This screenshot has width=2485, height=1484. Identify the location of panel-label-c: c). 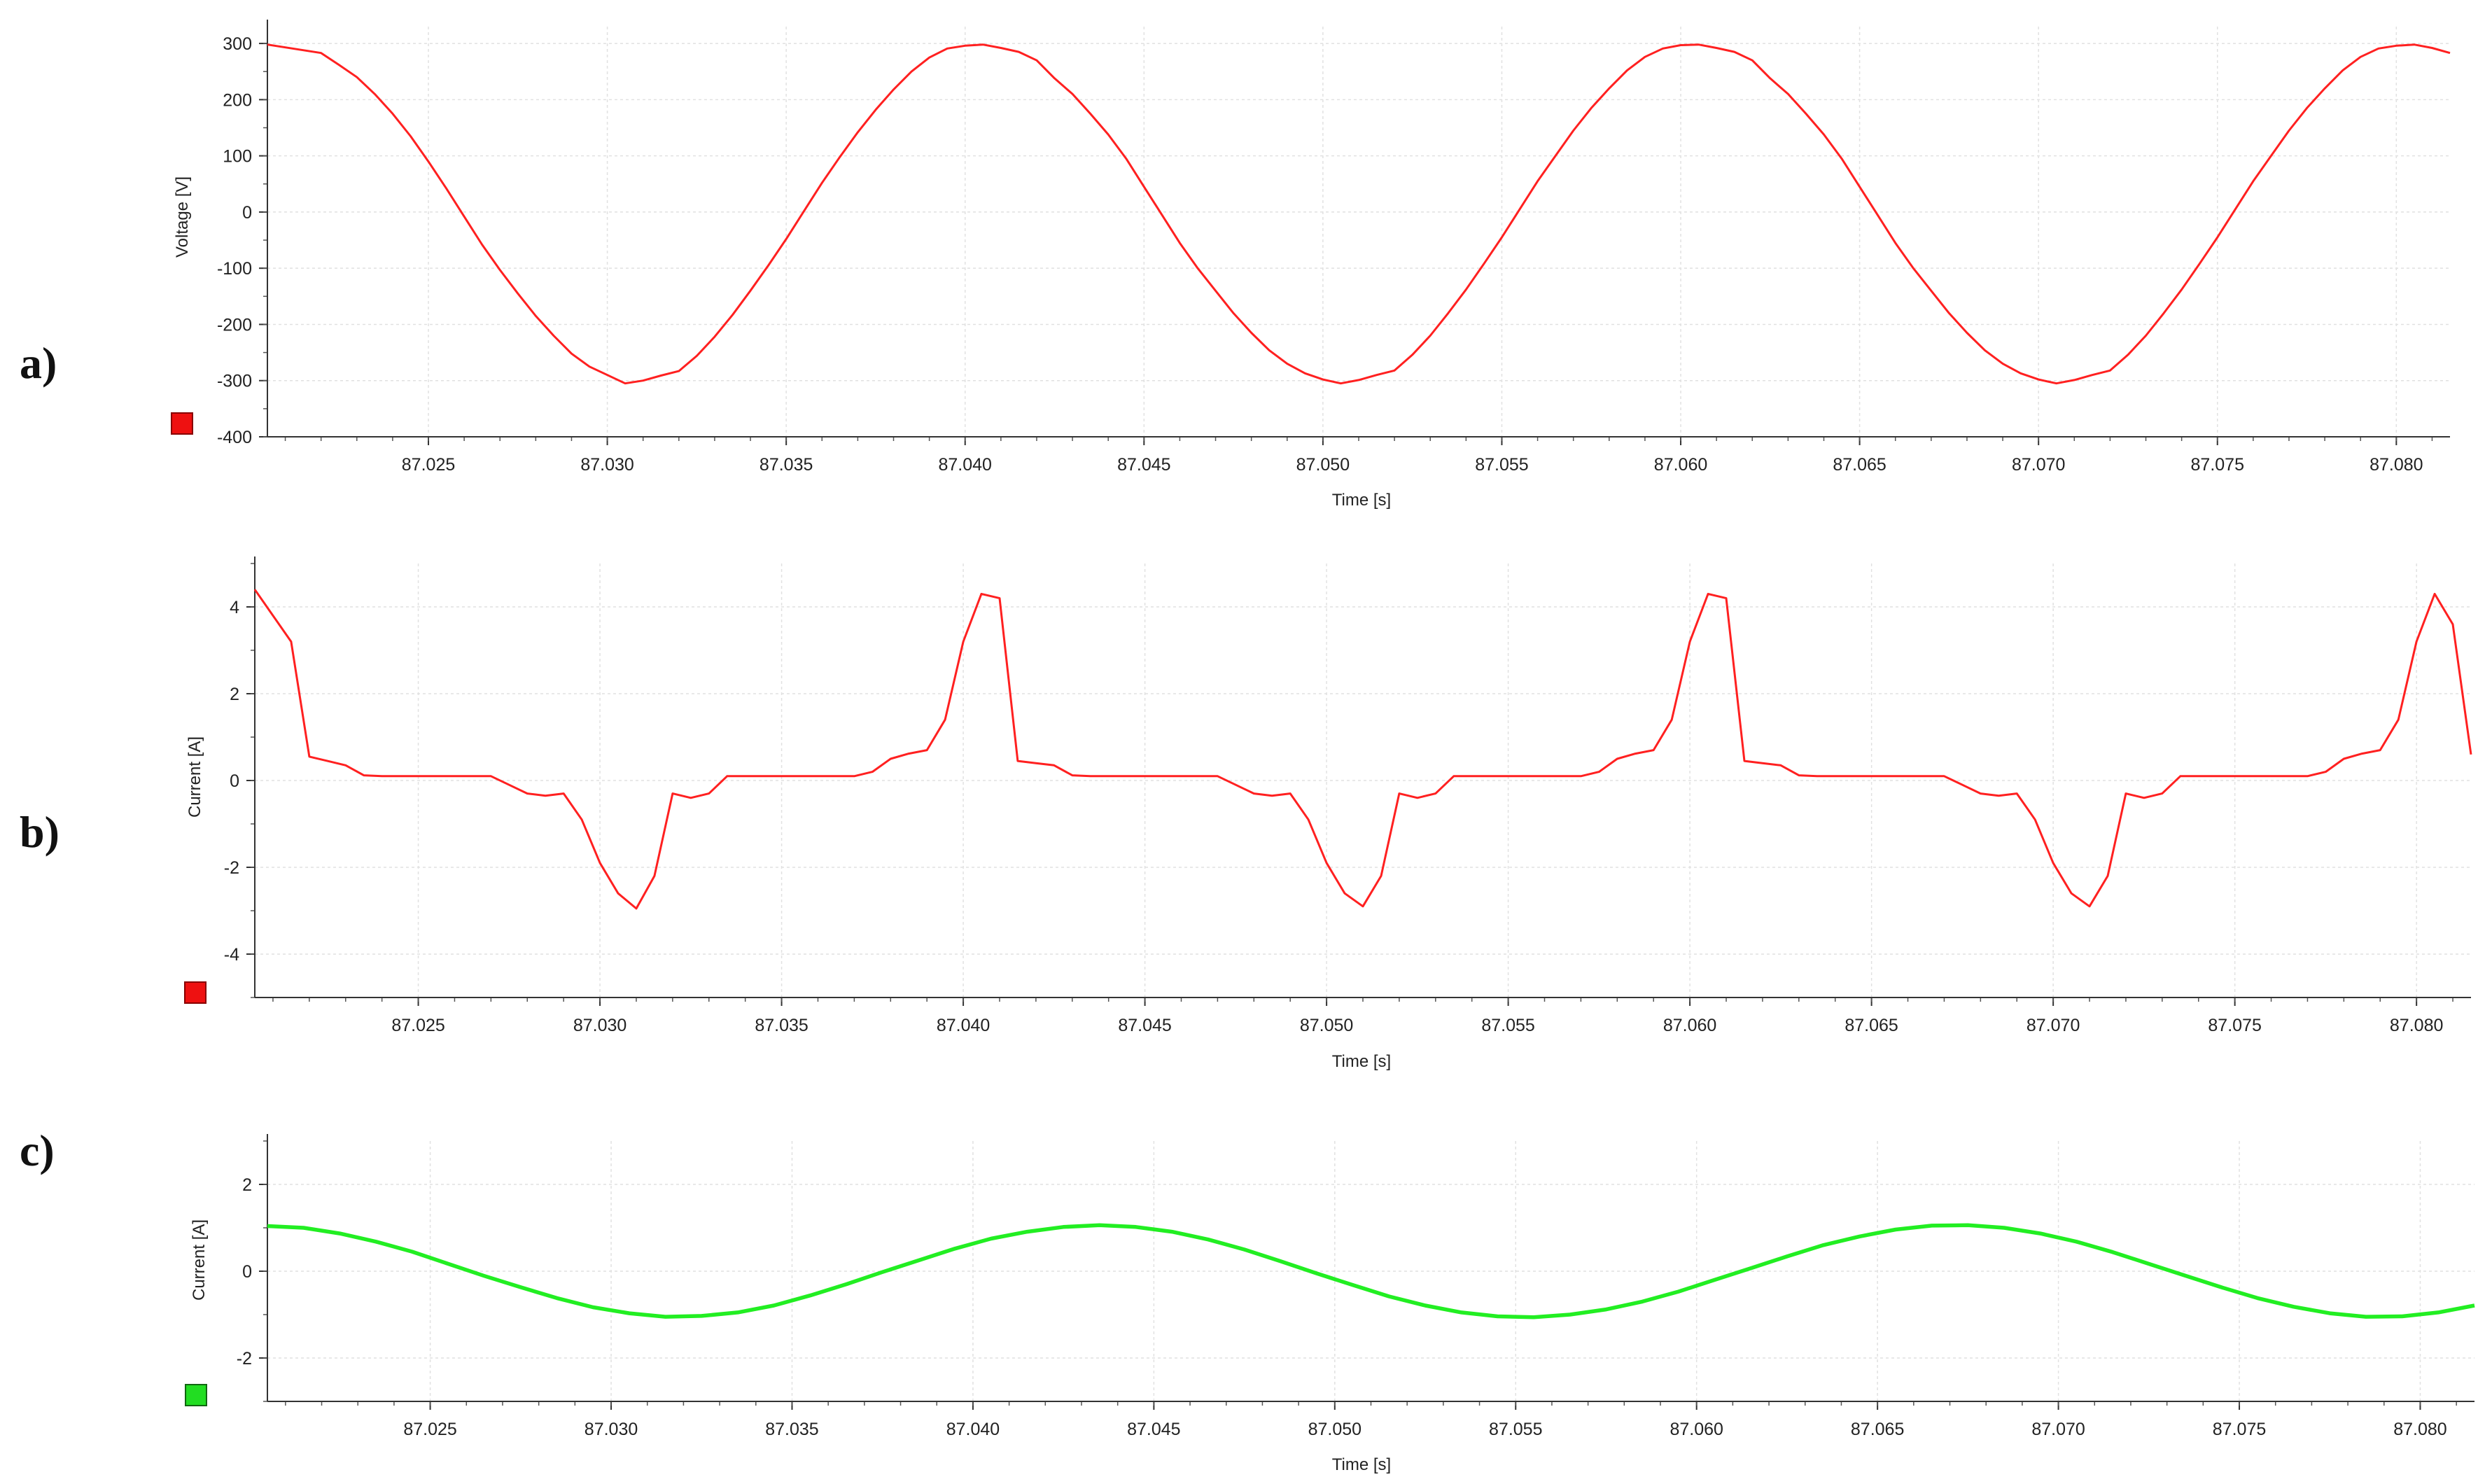
(37, 1150).